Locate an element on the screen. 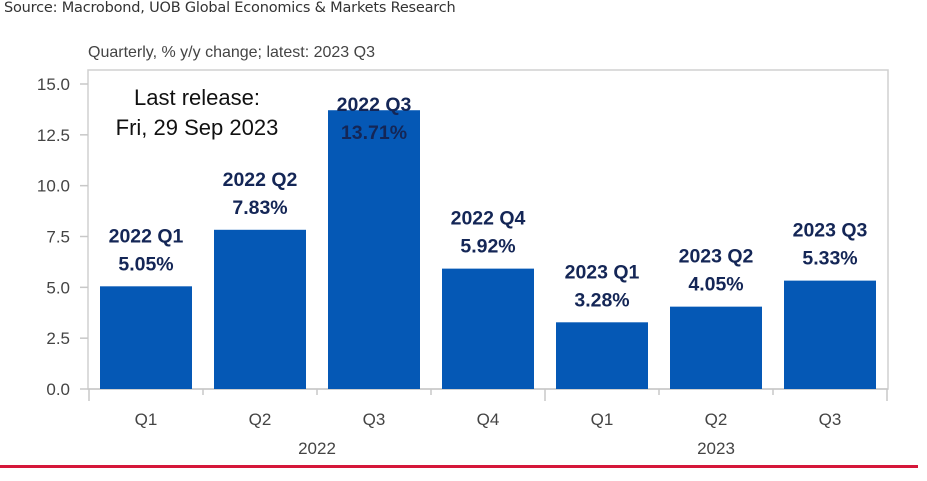  y-tick-label: 2.5 is located at coordinates (58, 338).